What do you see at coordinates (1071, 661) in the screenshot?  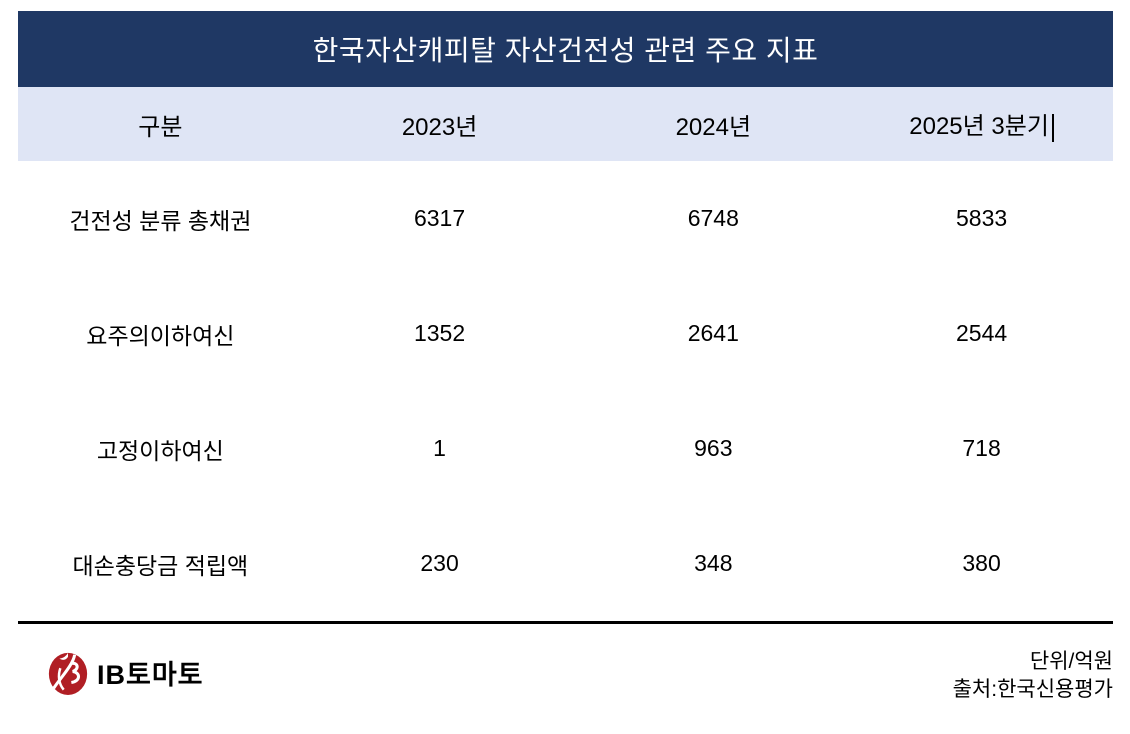 I see `unit-note: 단위/억원` at bounding box center [1071, 661].